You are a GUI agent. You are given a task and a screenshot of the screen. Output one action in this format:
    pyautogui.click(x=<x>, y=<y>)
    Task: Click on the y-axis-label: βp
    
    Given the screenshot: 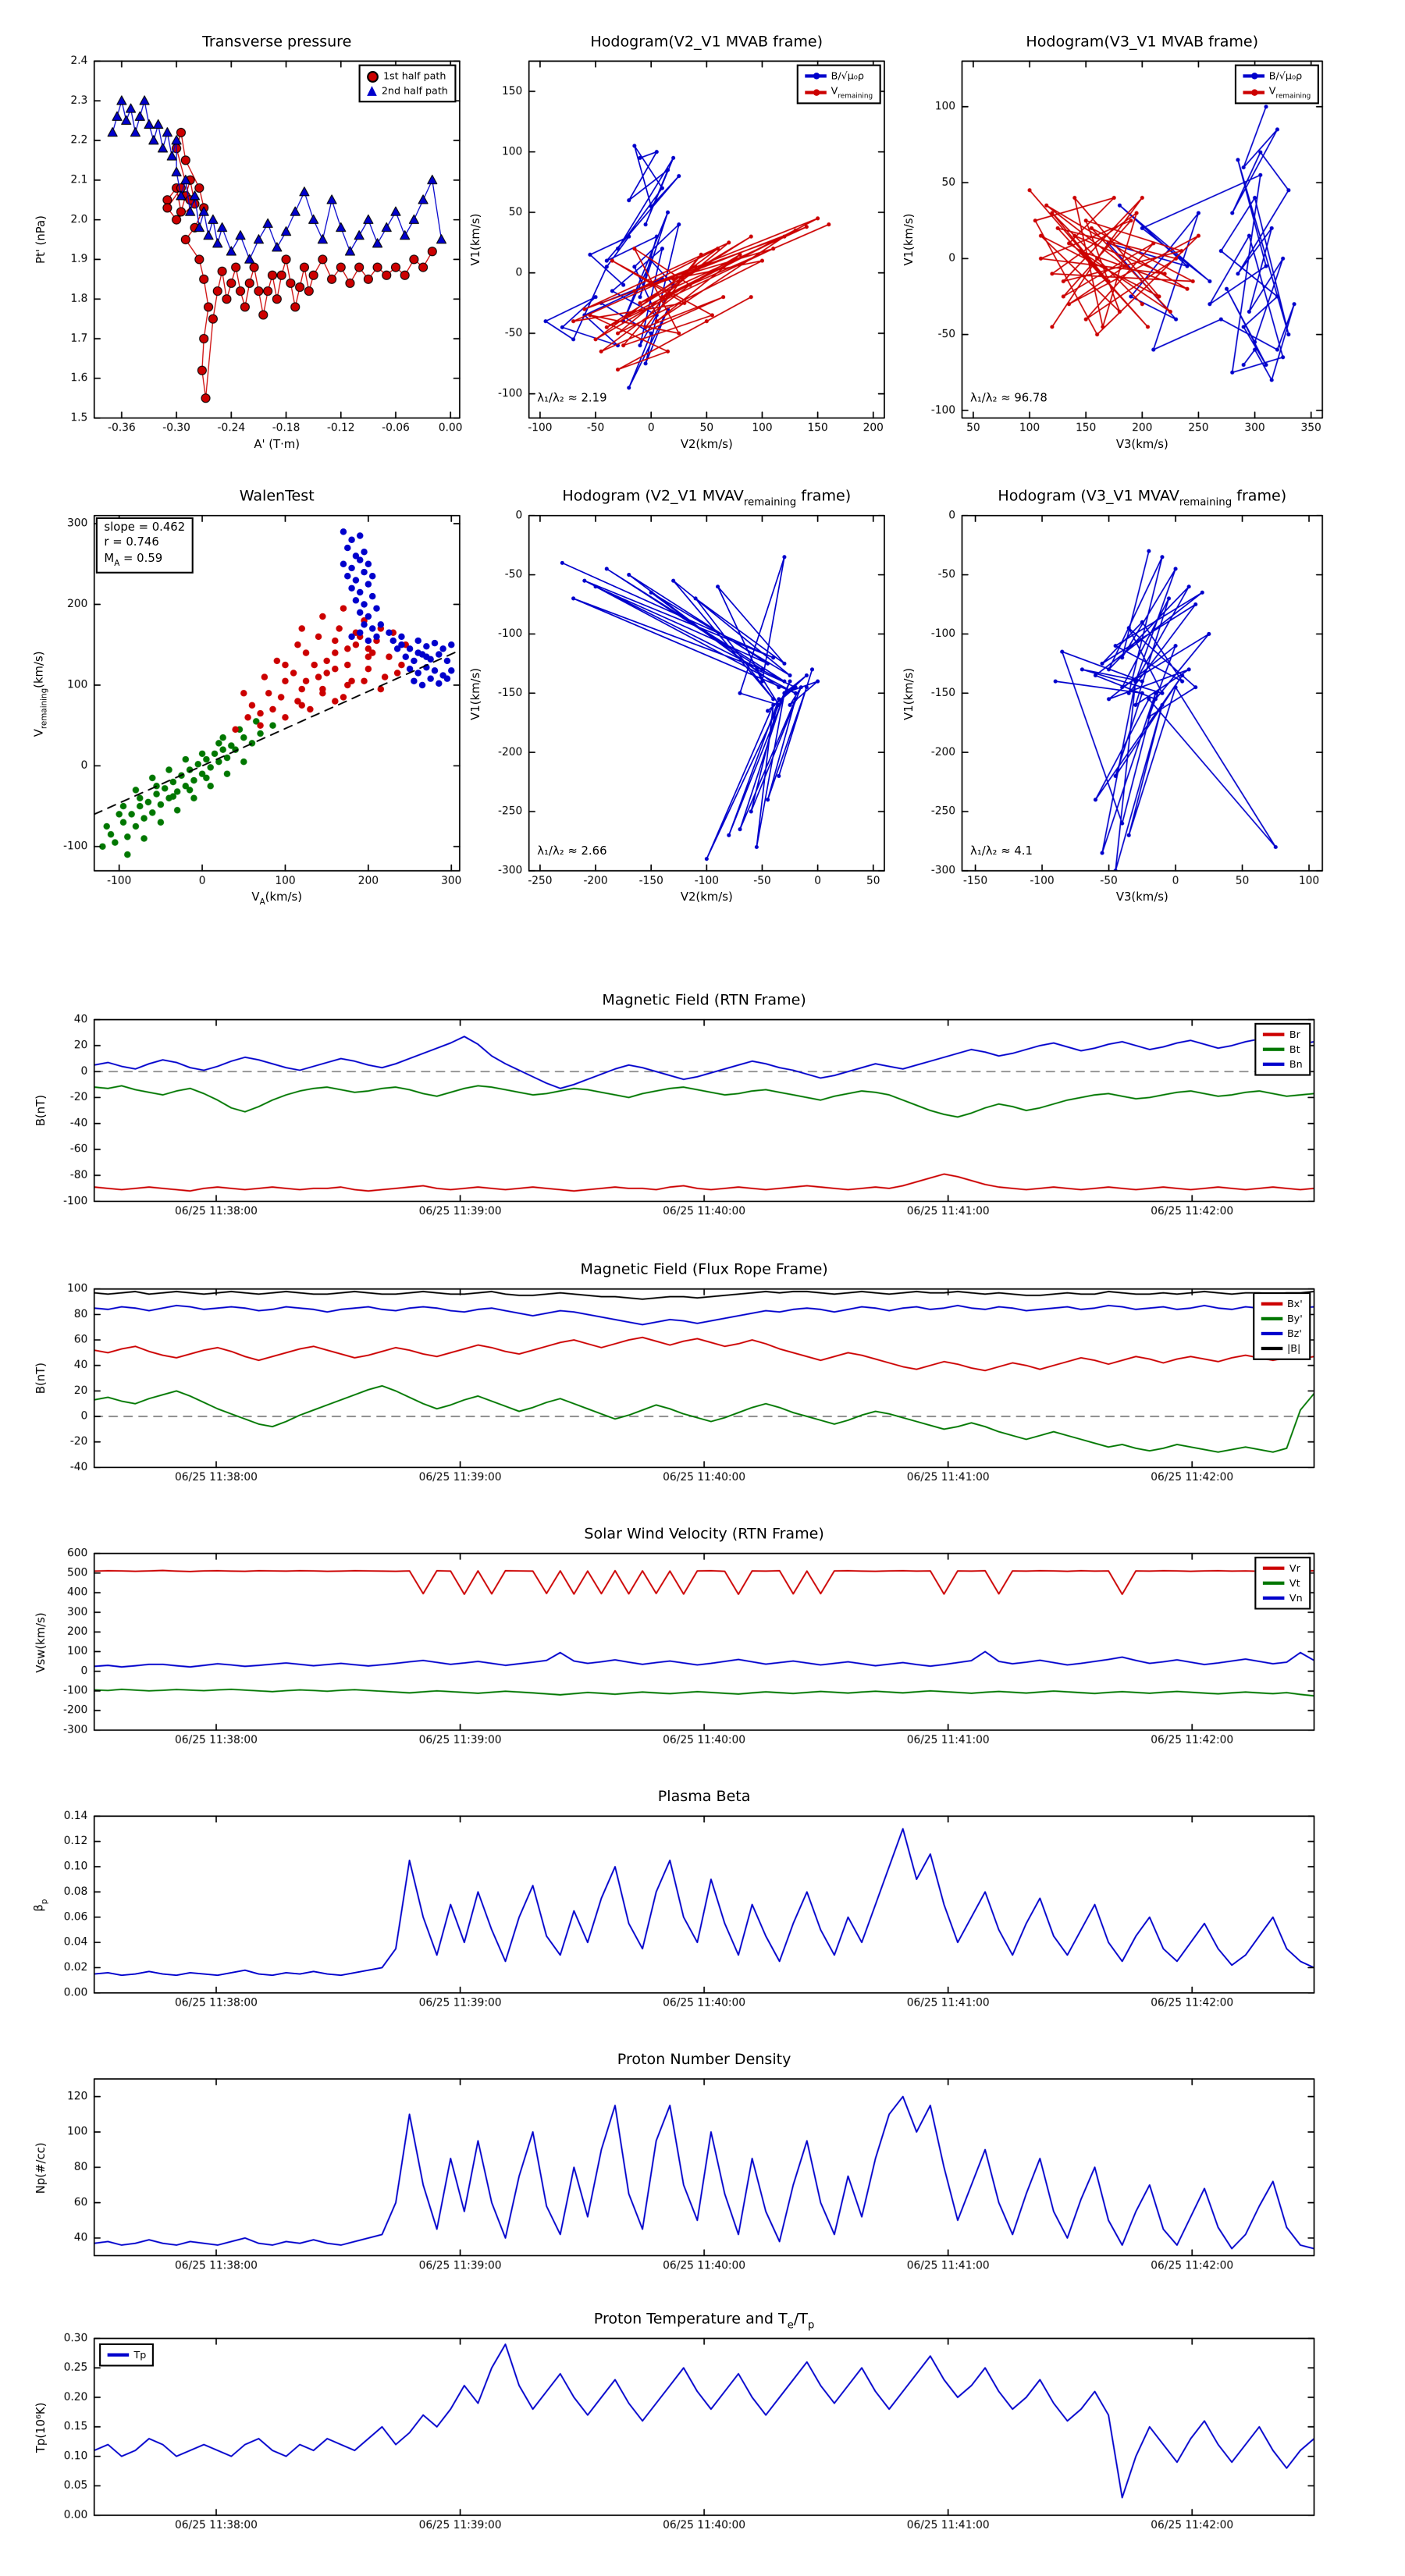 What is the action you would take?
    pyautogui.click(x=41, y=1905)
    